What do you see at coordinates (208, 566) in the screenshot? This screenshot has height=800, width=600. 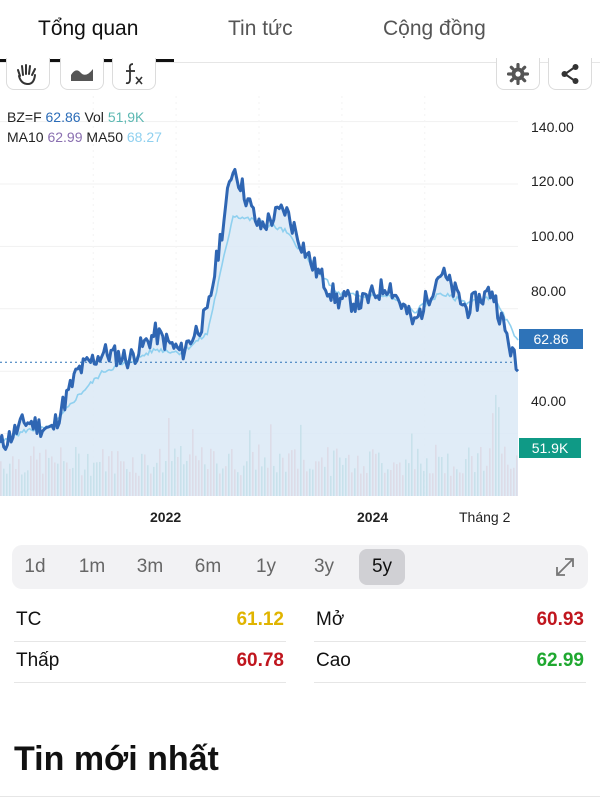 I see `range-6m-button: 6m` at bounding box center [208, 566].